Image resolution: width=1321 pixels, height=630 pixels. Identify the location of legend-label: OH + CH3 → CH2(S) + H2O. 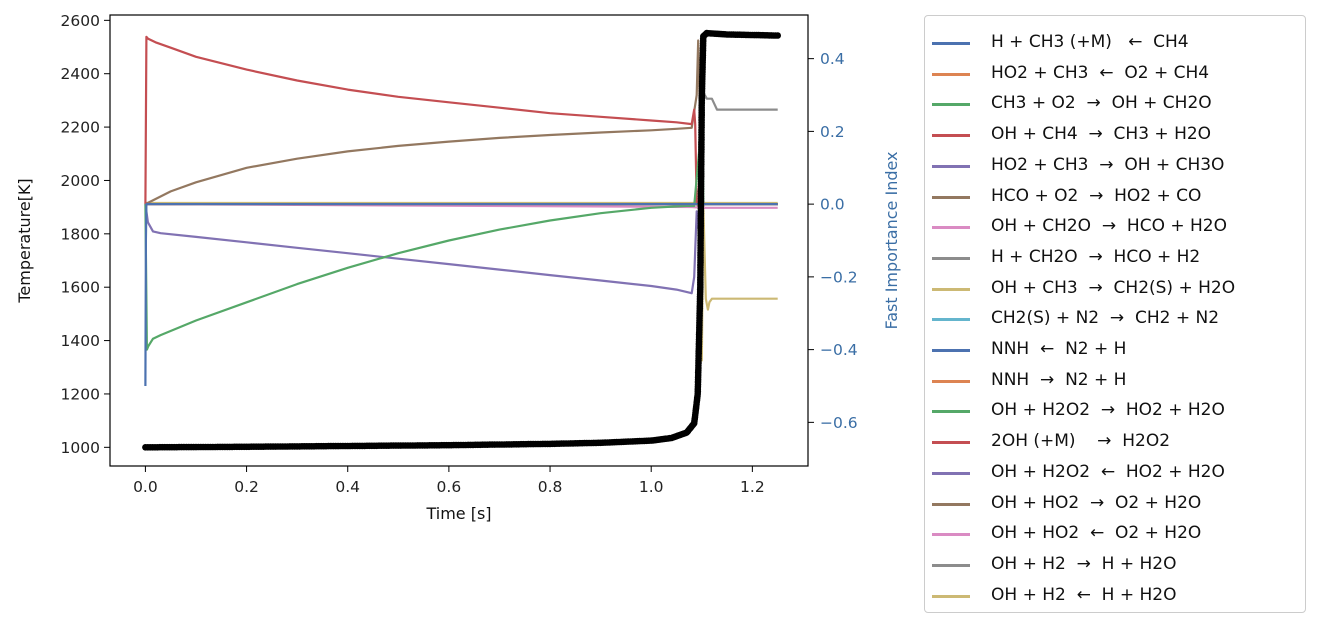
(1113, 287).